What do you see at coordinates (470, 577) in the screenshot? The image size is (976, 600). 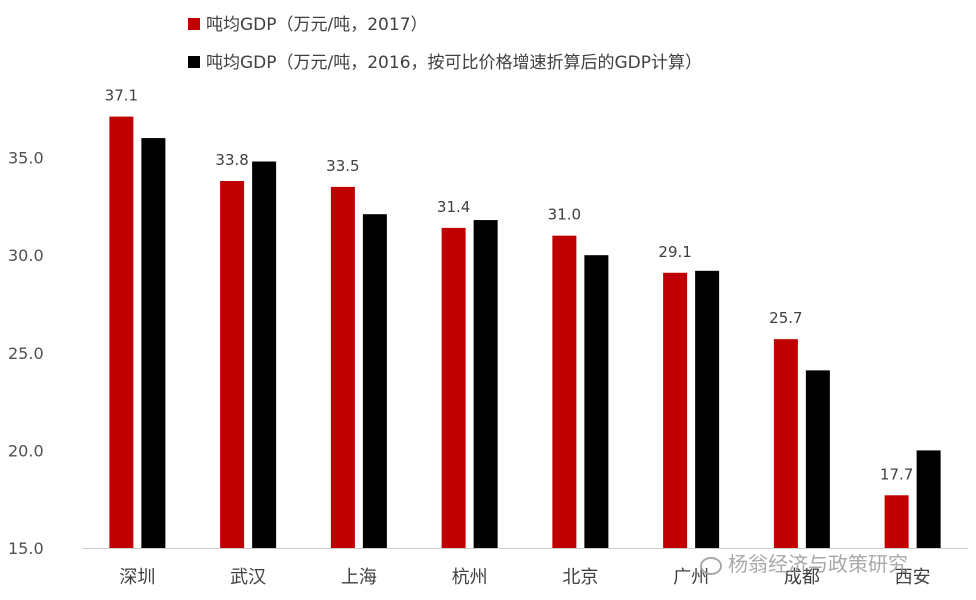 I see `x-tick-label: 杭州` at bounding box center [470, 577].